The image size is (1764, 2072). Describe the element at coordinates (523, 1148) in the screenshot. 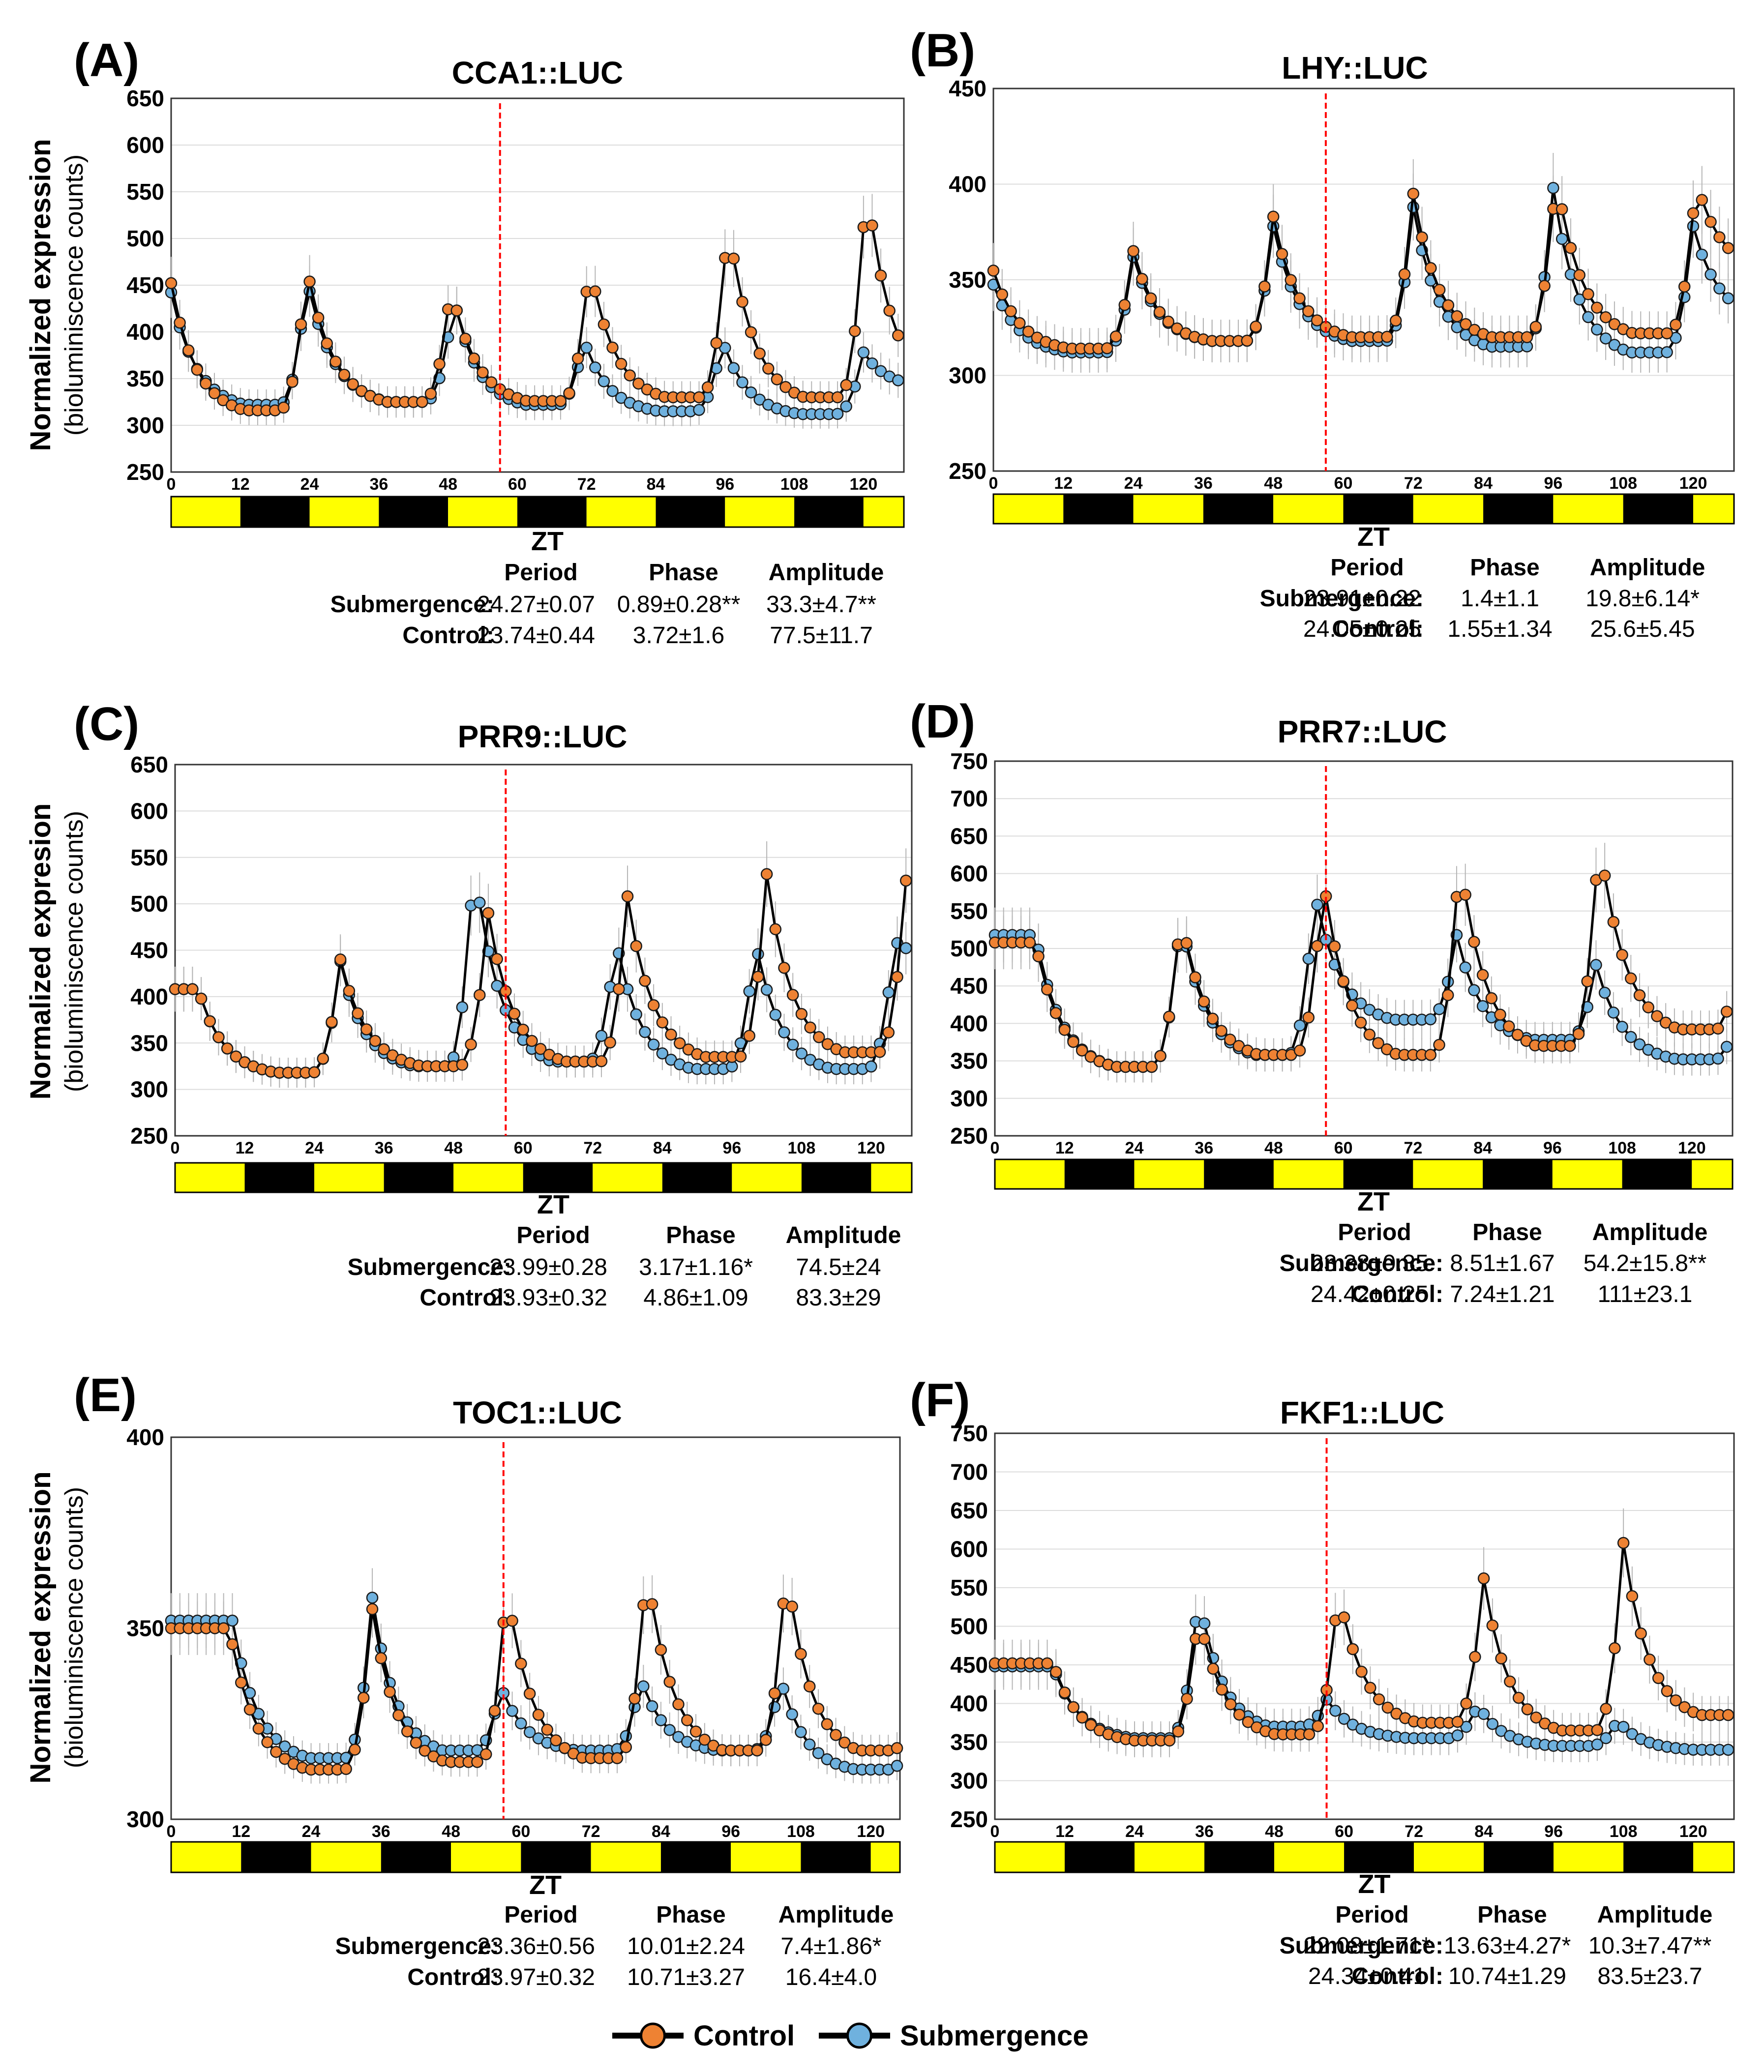

I see `x-tick-label: 60` at that location.